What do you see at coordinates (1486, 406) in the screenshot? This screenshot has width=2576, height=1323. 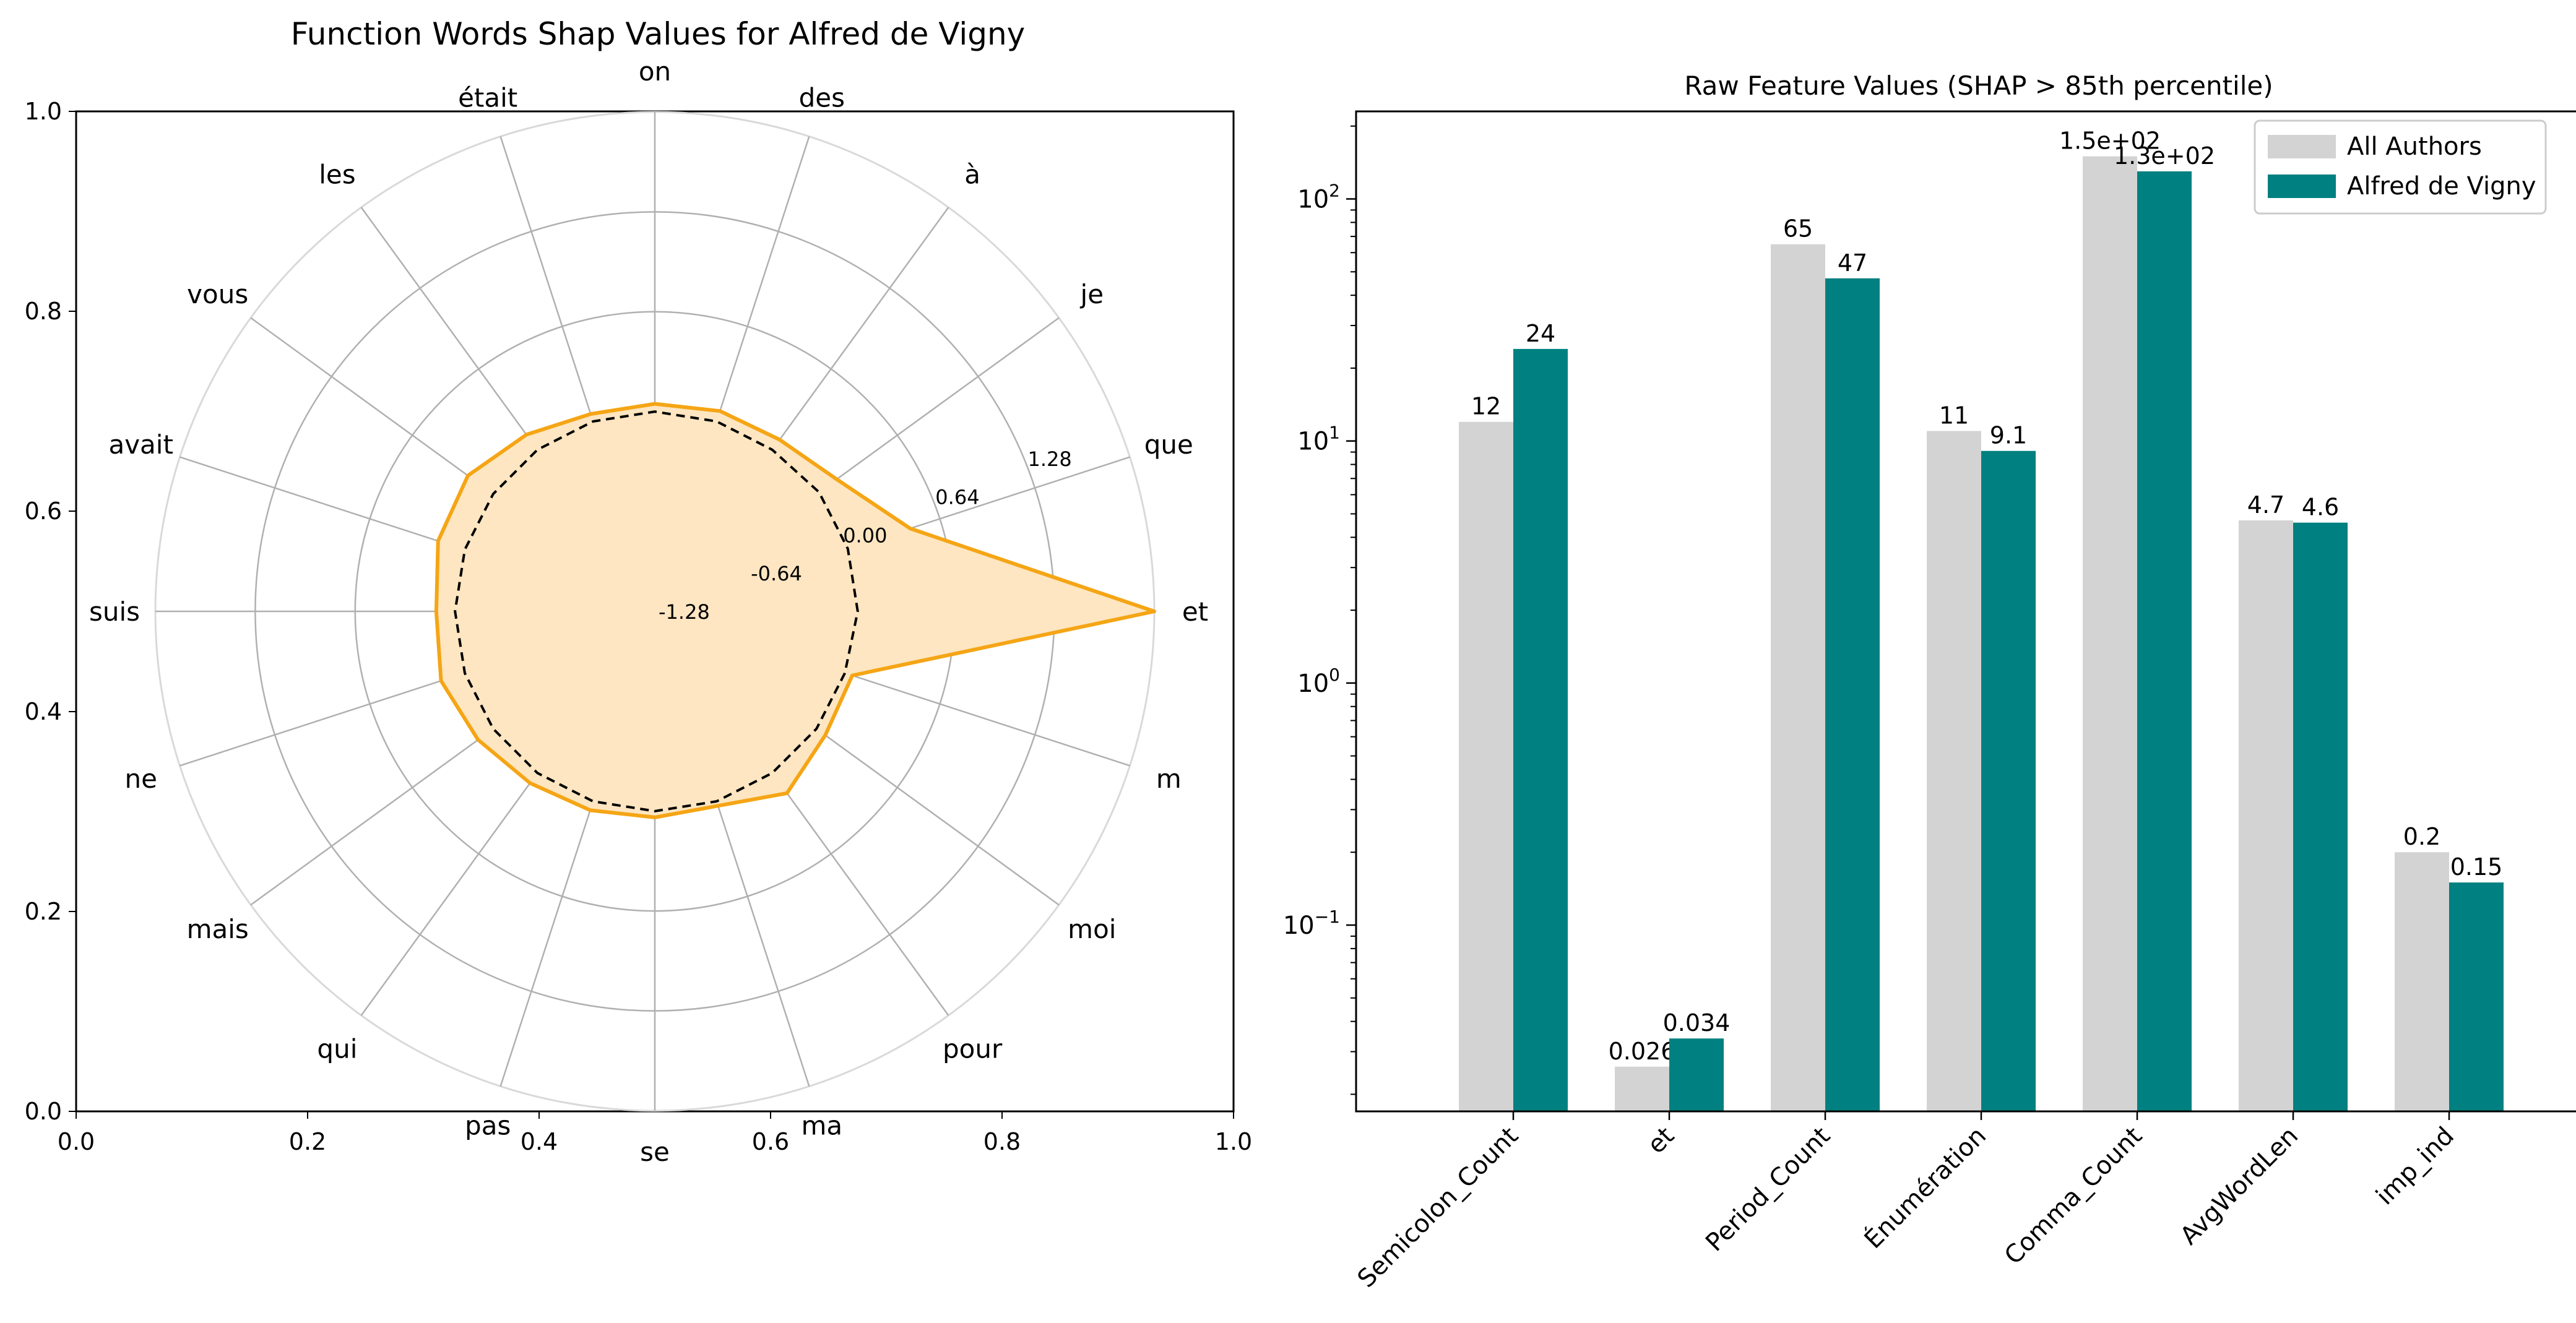 I see `bar-value-label: 12` at bounding box center [1486, 406].